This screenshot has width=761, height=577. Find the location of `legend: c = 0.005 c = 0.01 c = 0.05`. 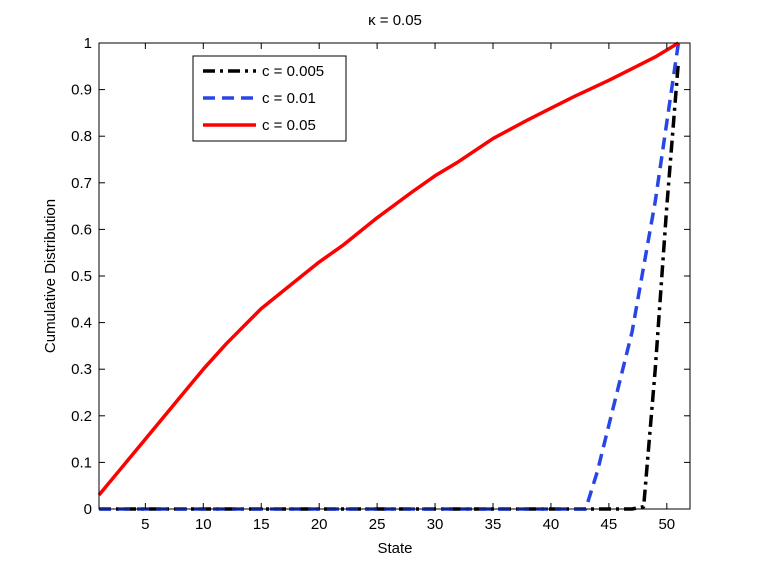

legend: c = 0.005 c = 0.01 c = 0.05 is located at coordinates (269, 98).